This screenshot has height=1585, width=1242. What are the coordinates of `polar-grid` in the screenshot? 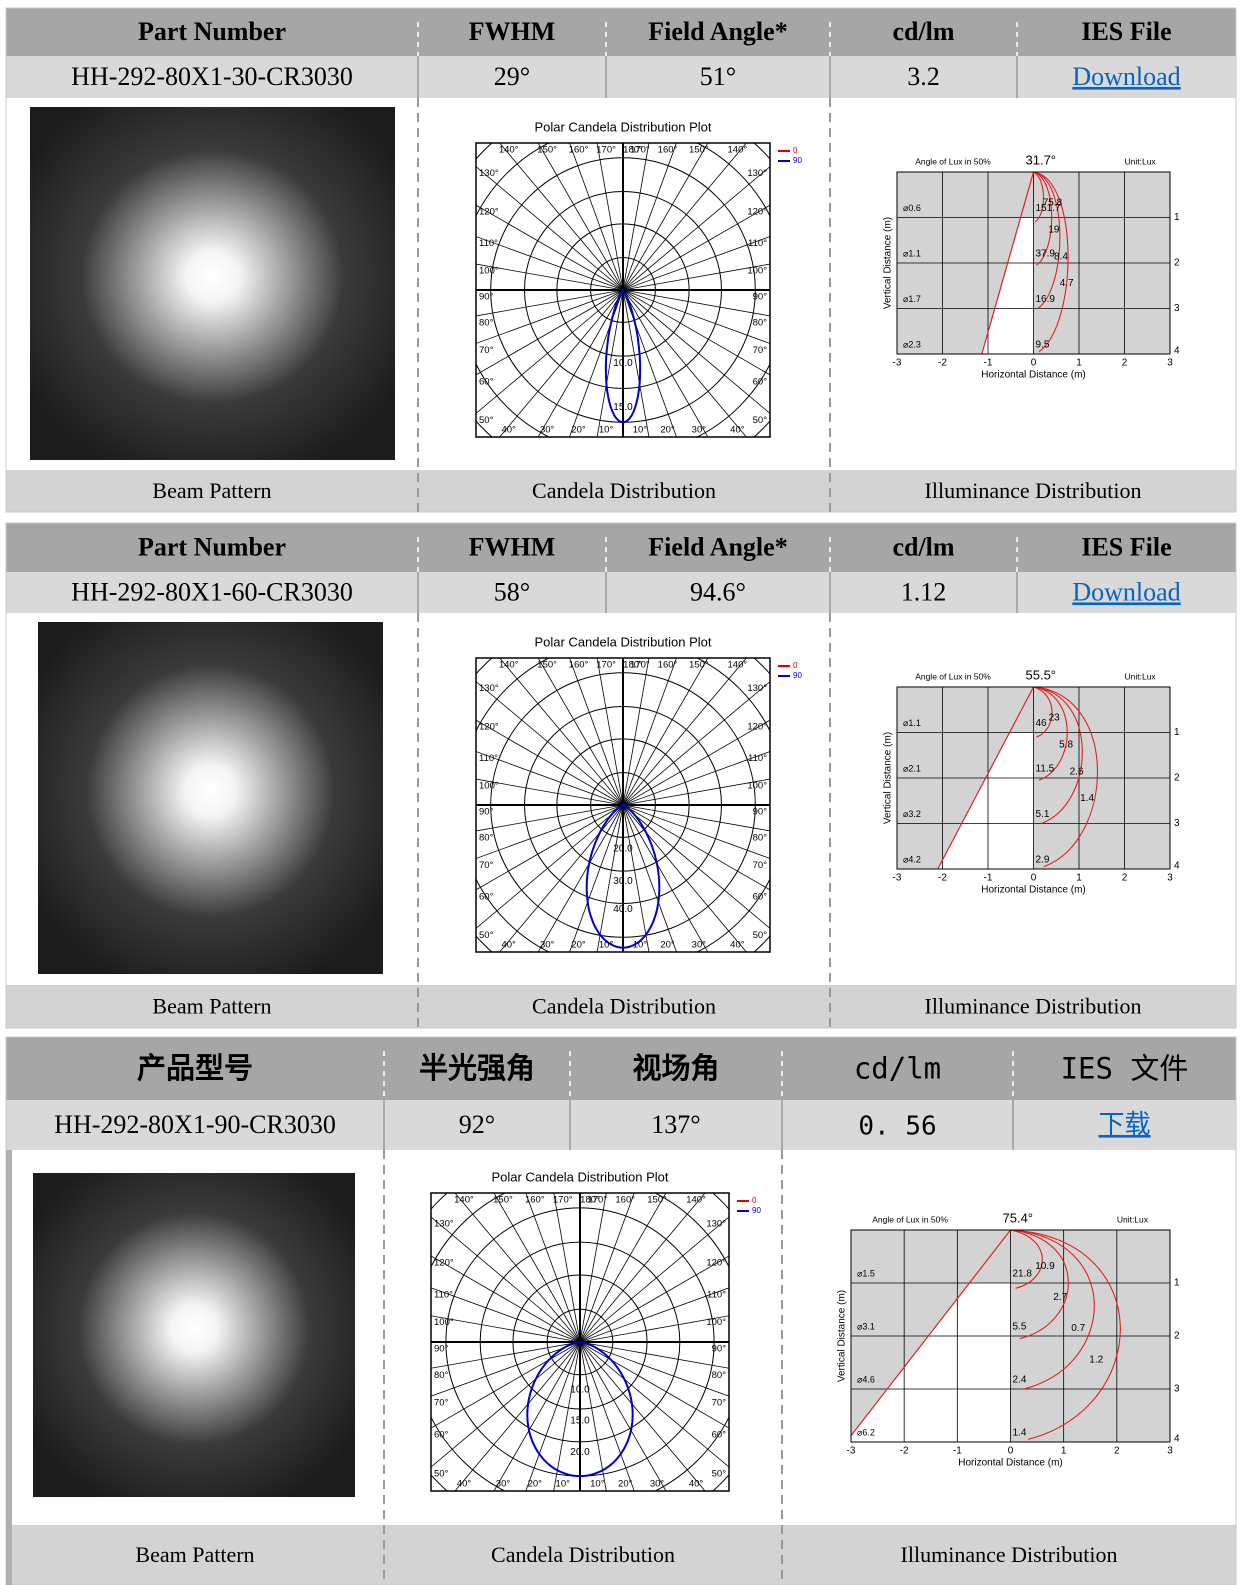 It's located at (623, 290).